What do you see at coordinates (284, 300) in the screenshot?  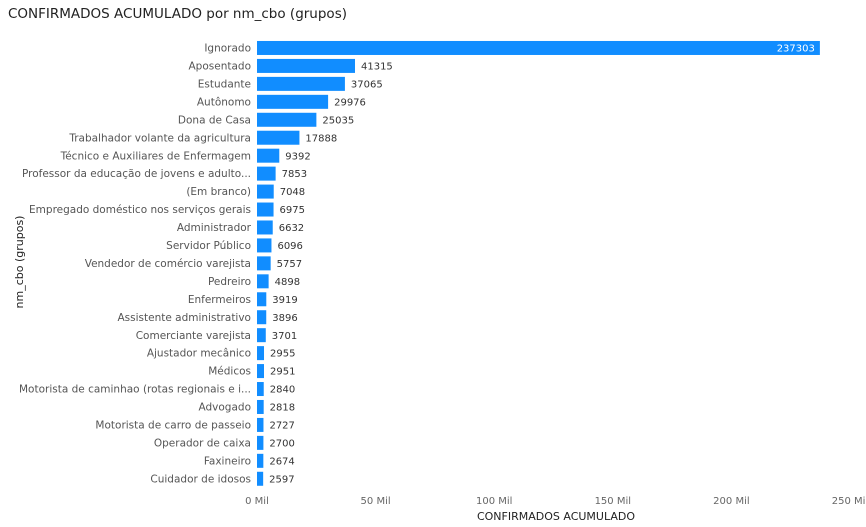 I see `data-label: 3919` at bounding box center [284, 300].